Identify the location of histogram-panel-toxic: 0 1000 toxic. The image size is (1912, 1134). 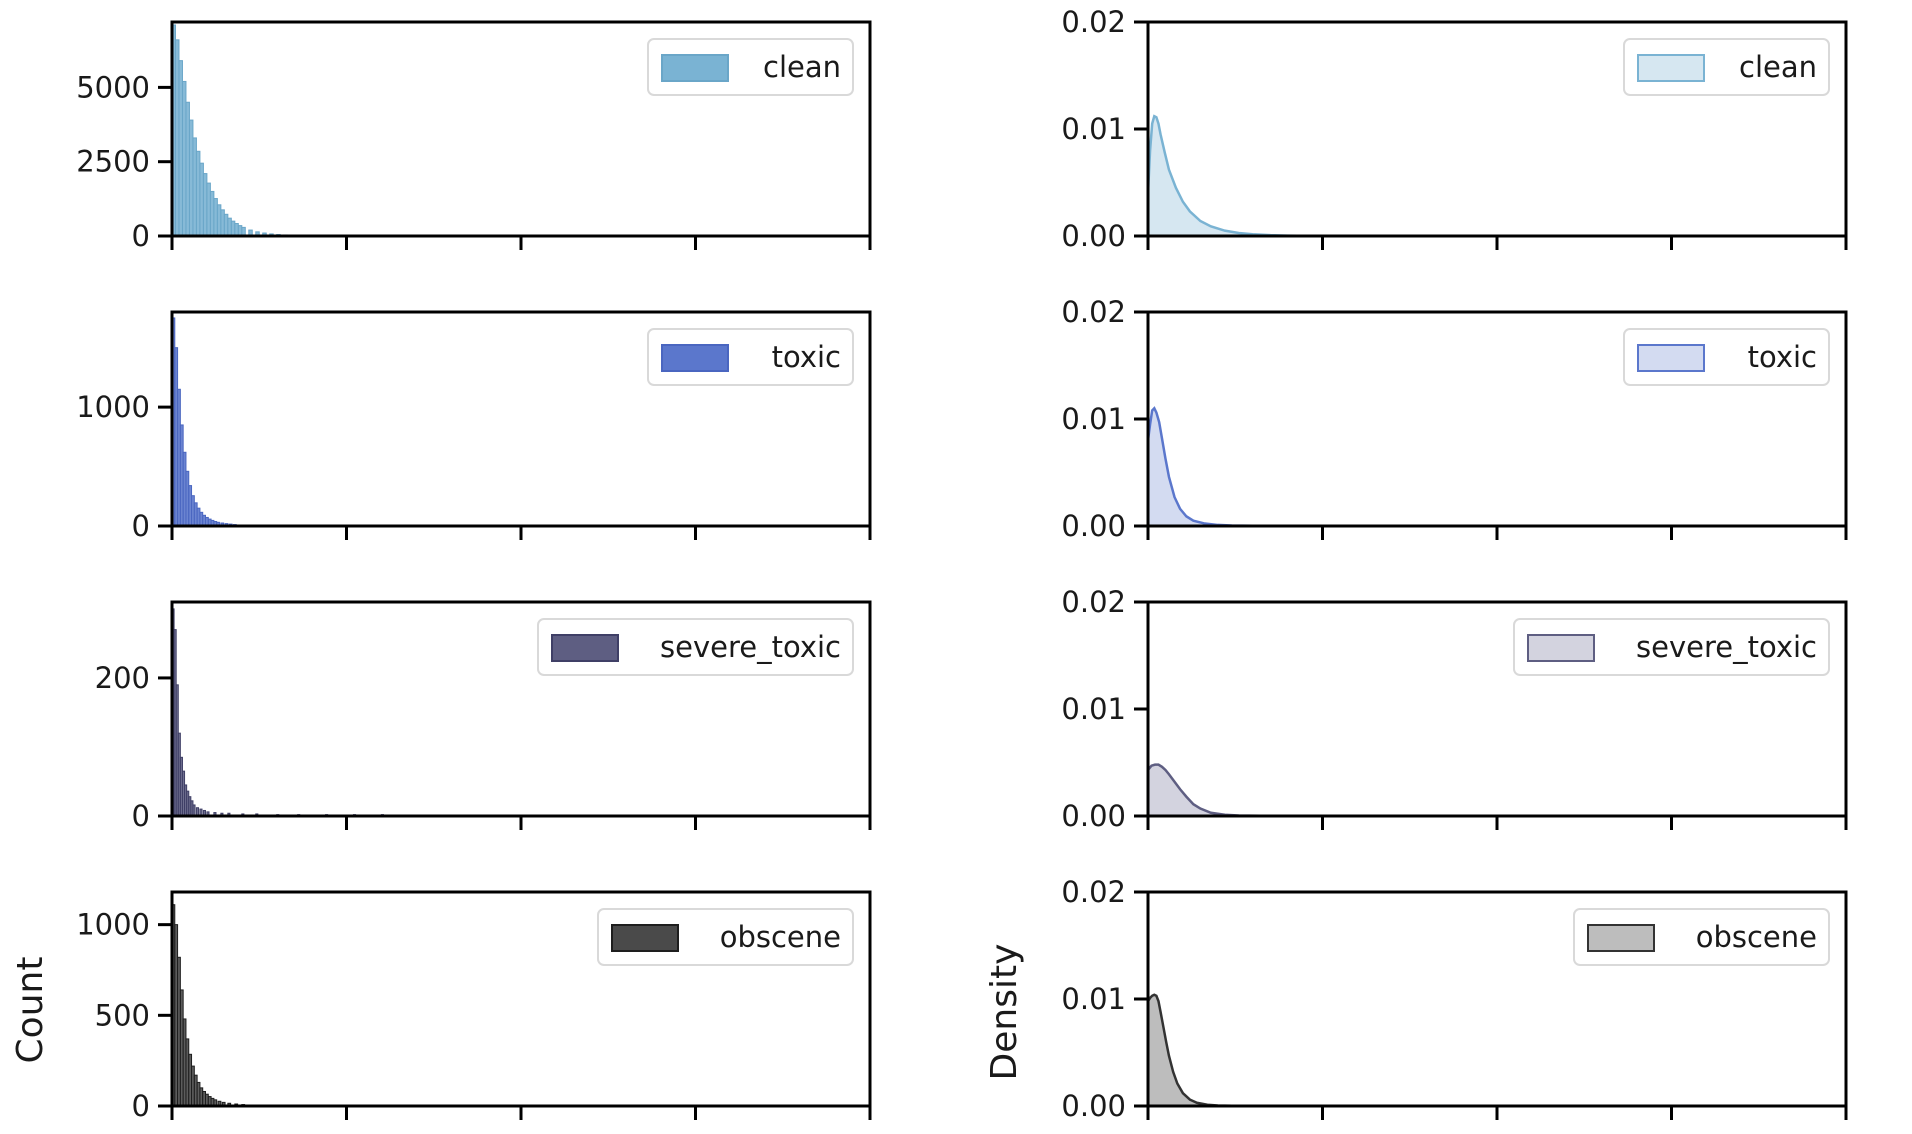
(474, 426).